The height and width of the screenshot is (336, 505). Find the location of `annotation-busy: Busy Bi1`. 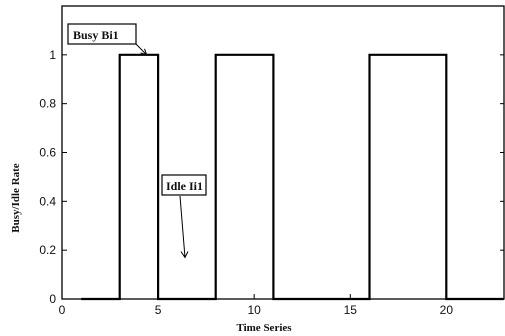

annotation-busy: Busy Bi1 is located at coordinates (107, 39).